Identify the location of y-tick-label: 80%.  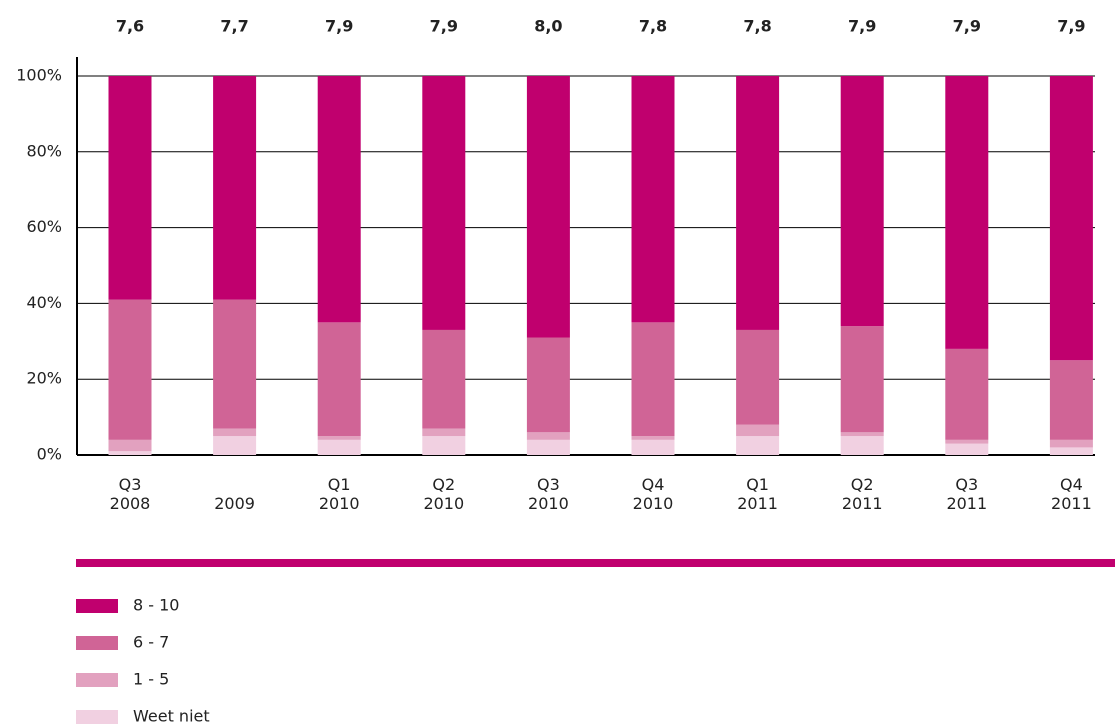
(44, 150).